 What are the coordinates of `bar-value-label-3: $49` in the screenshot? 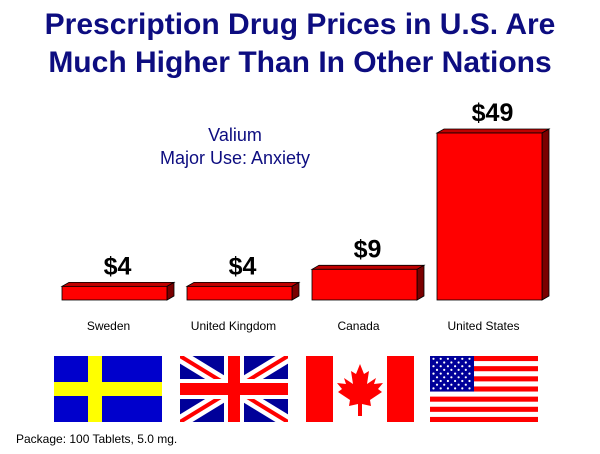 It's located at (493, 113).